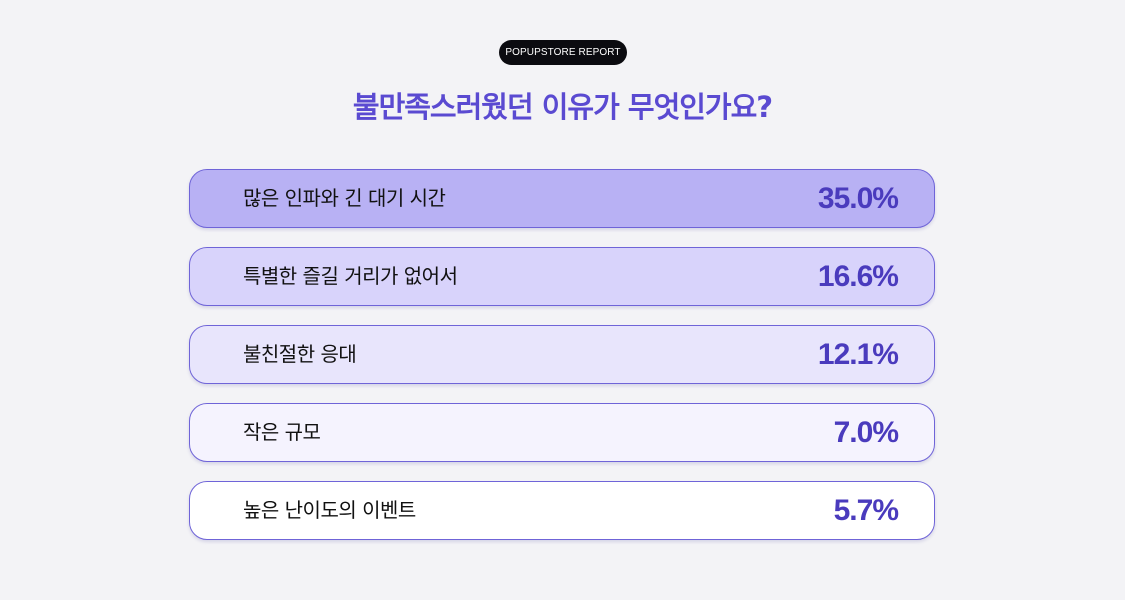  What do you see at coordinates (562, 276) in the screenshot?
I see `response-row: 특별한 즐길 거리가 없어서 16.6%` at bounding box center [562, 276].